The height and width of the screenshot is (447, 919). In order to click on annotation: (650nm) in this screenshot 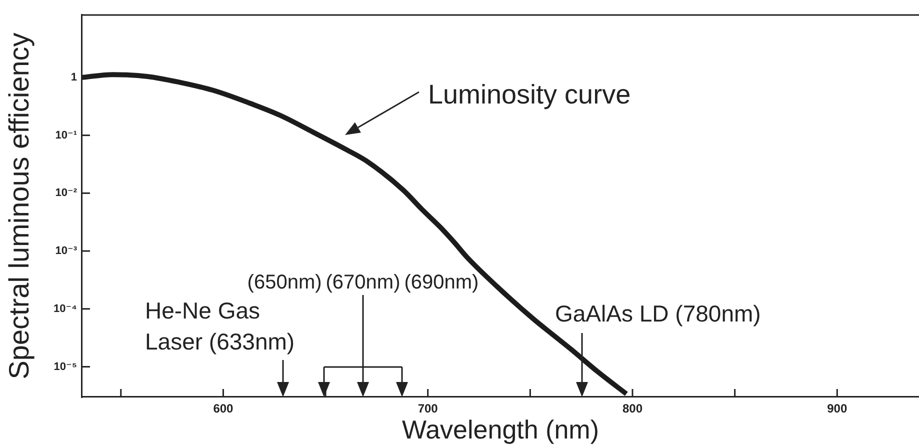, I will do `click(284, 283)`.